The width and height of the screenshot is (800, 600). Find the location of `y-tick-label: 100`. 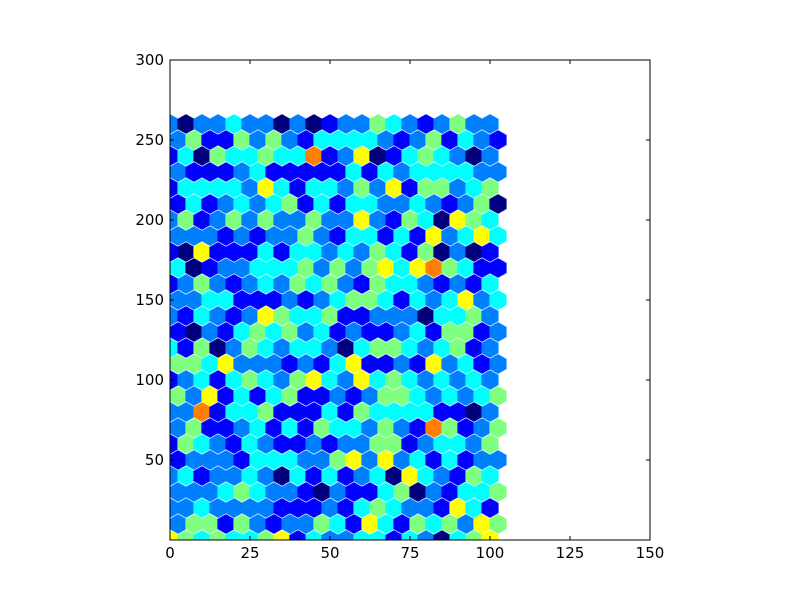

y-tick-label: 100 is located at coordinates (149, 380).